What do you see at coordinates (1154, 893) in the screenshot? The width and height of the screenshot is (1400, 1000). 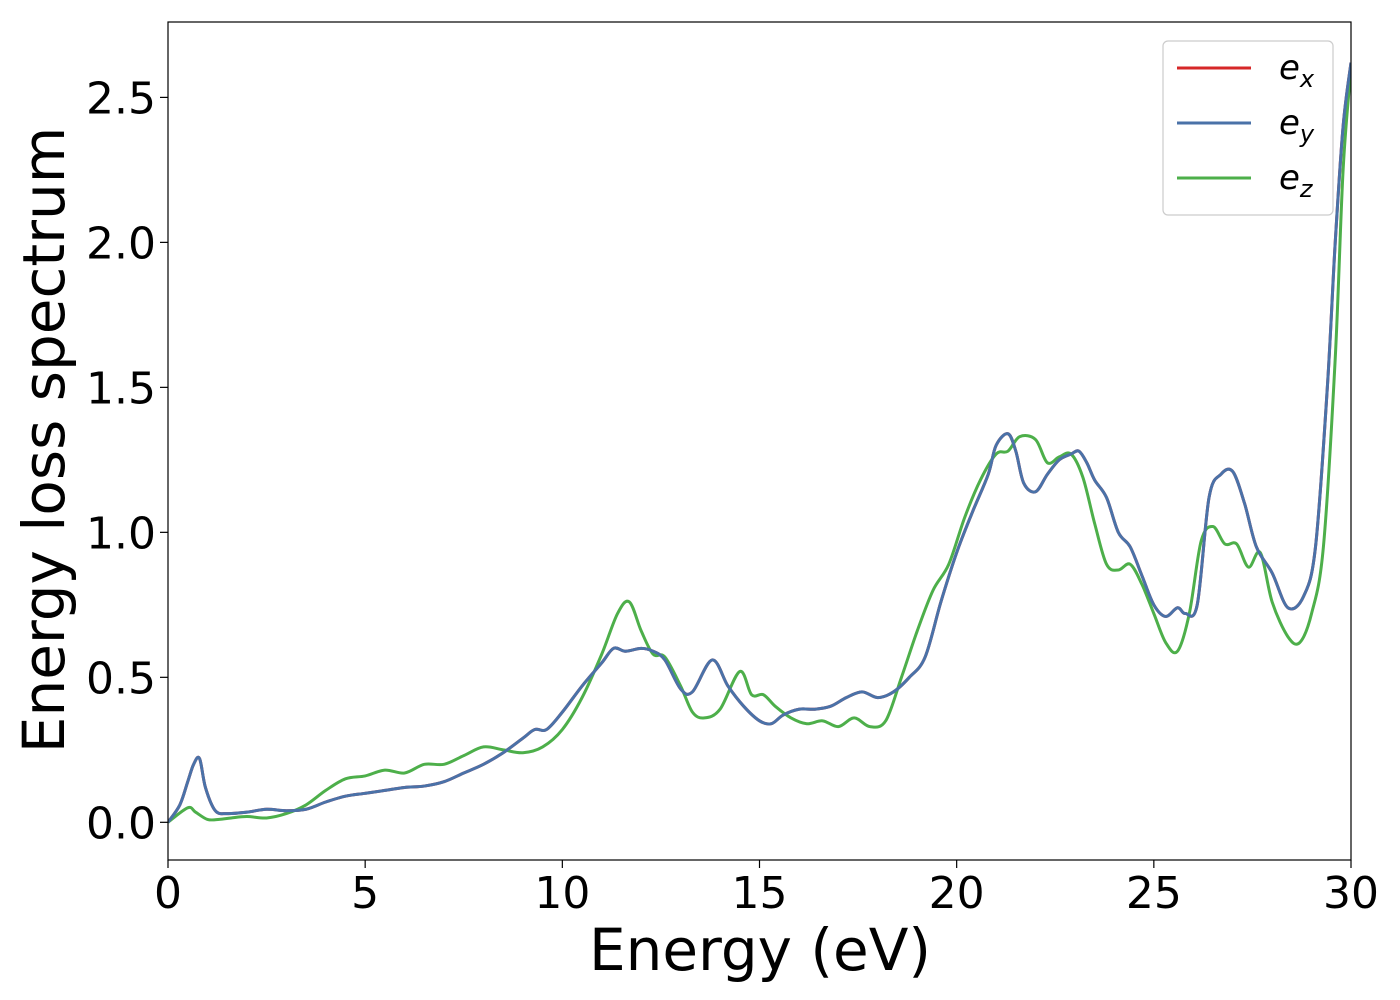 I see `x-tick-label: 25` at bounding box center [1154, 893].